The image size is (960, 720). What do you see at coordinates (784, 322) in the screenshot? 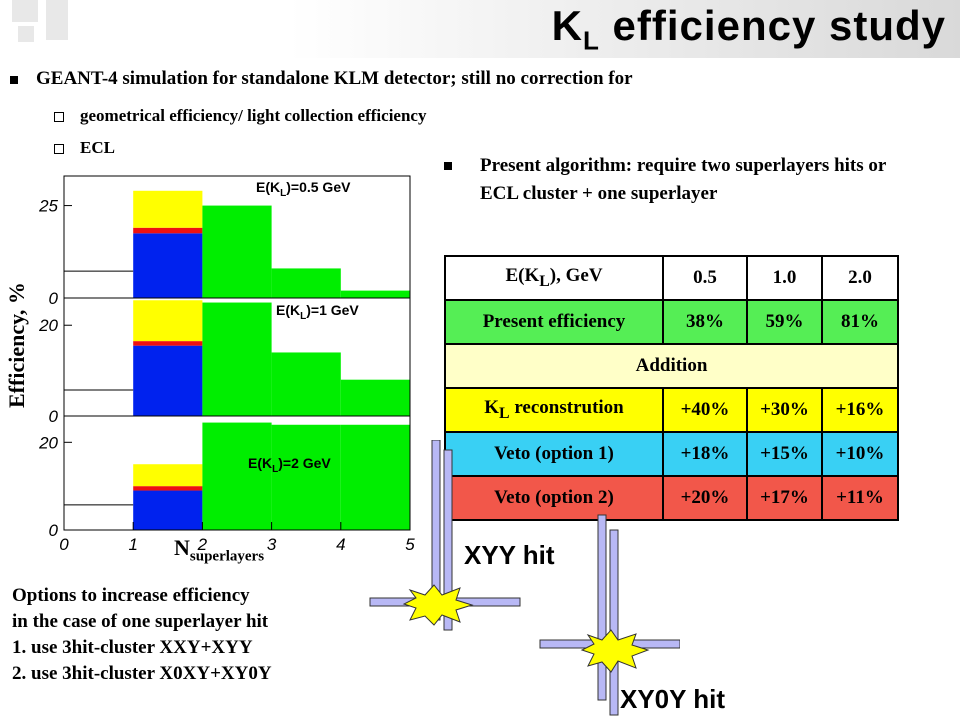
I see `table-cell: 59%` at bounding box center [784, 322].